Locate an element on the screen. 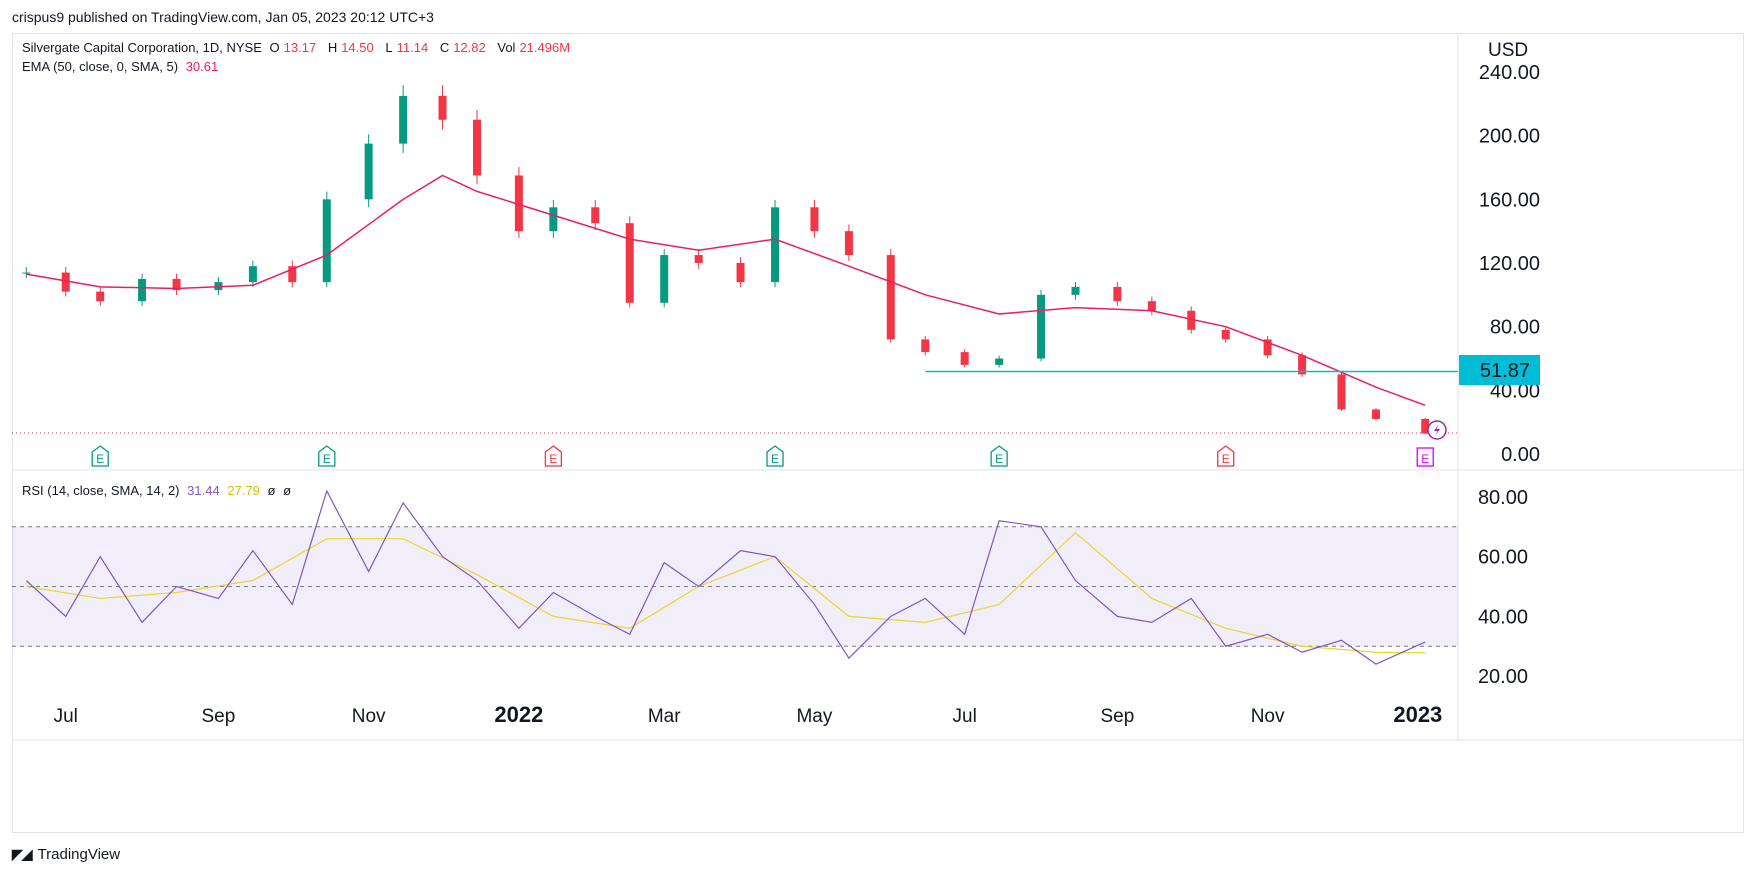  earnings-marker-4: E is located at coordinates (775, 456).